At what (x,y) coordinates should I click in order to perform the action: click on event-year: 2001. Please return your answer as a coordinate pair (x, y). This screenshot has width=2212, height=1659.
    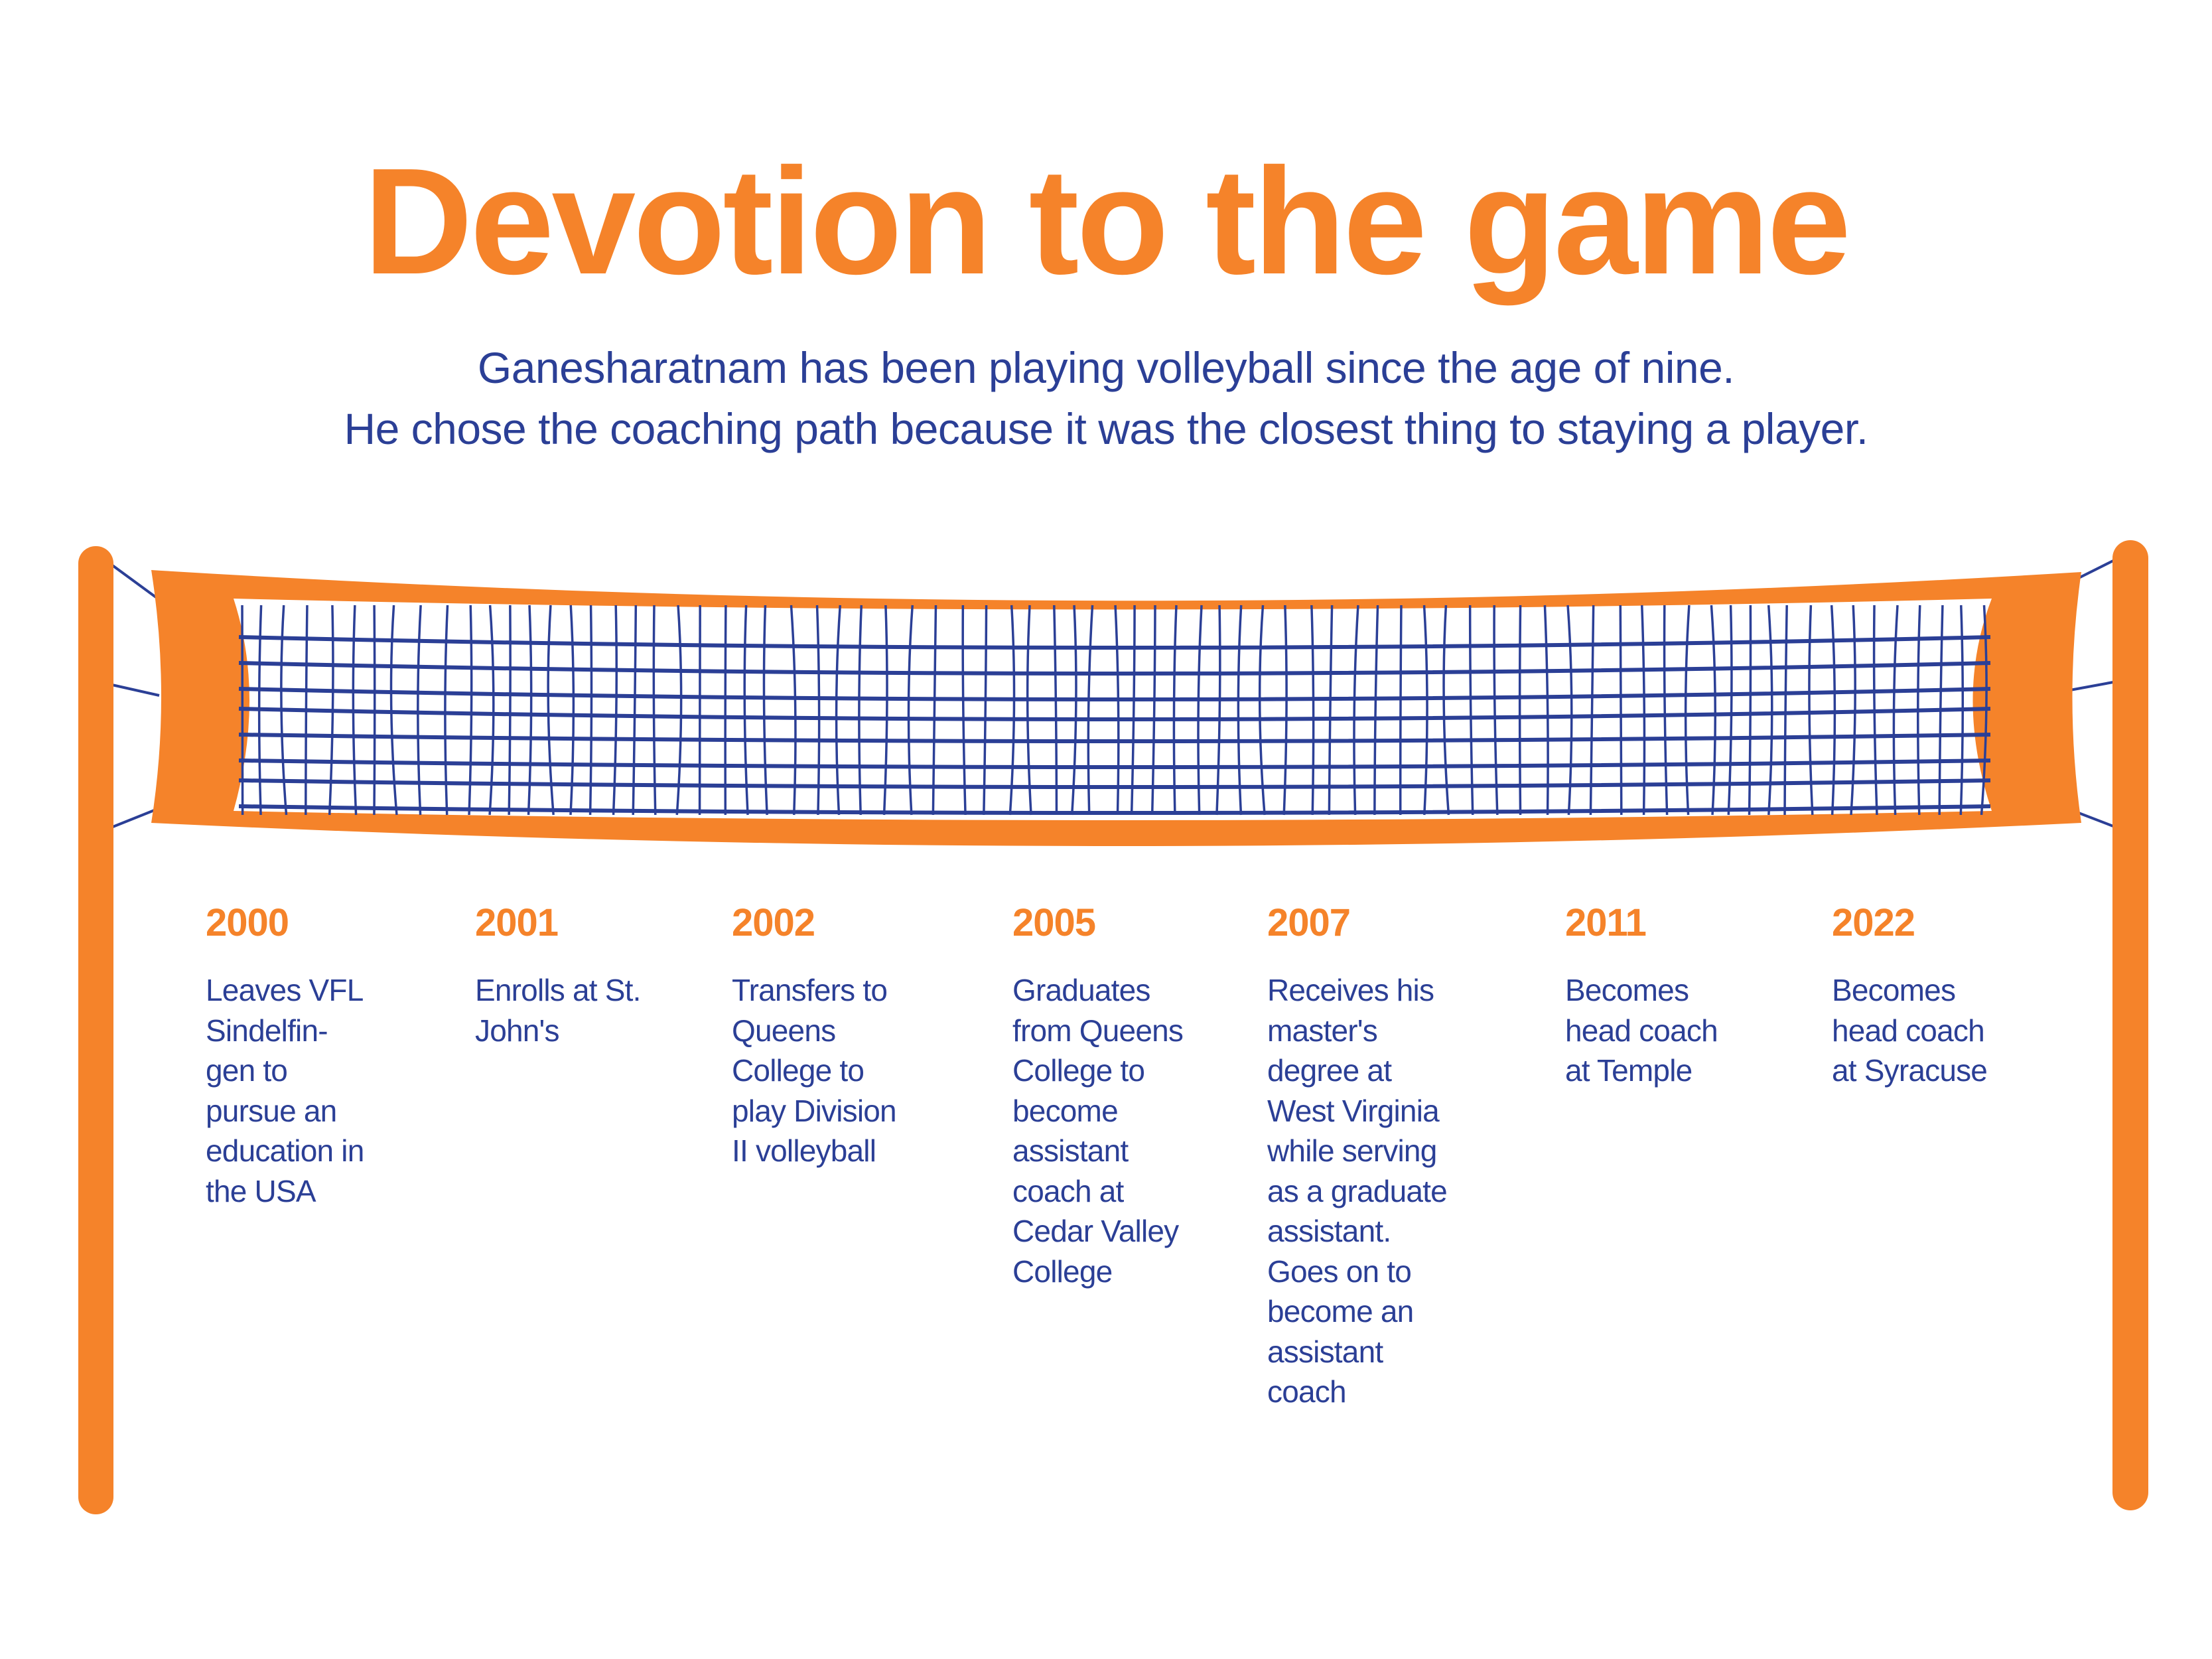
    Looking at the image, I should click on (517, 922).